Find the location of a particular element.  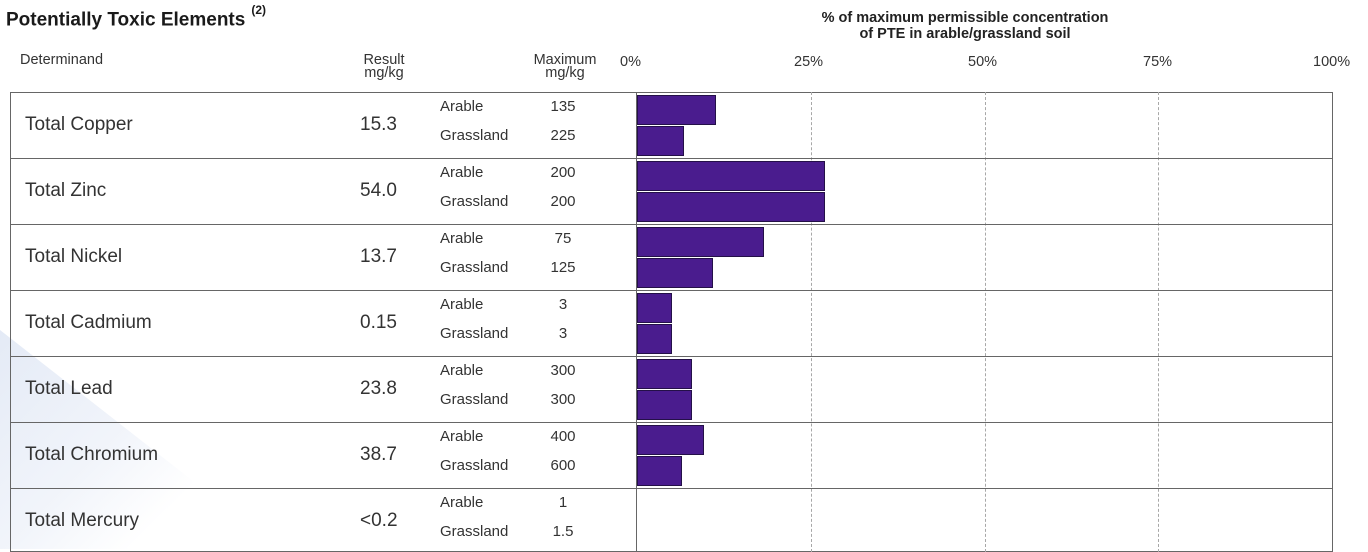

result-value: <0.2 is located at coordinates (379, 520).